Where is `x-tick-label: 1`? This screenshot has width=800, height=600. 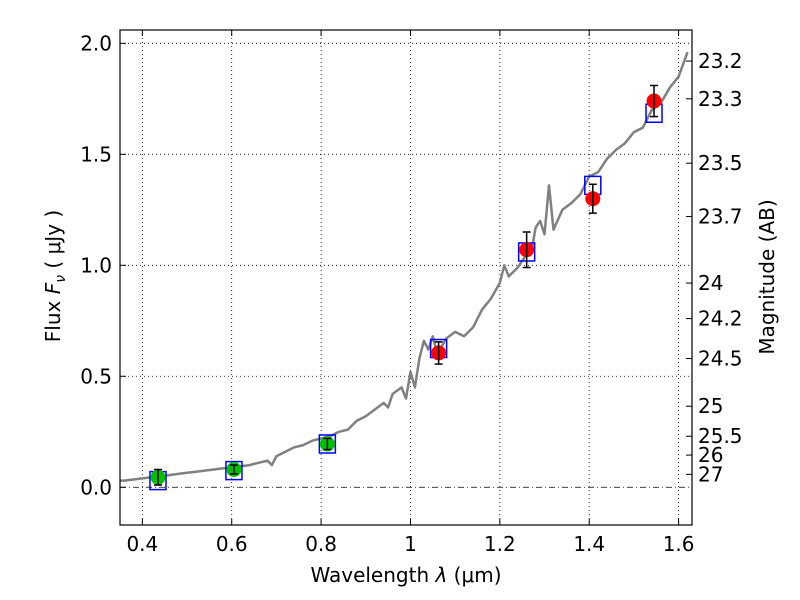 x-tick-label: 1 is located at coordinates (410, 544).